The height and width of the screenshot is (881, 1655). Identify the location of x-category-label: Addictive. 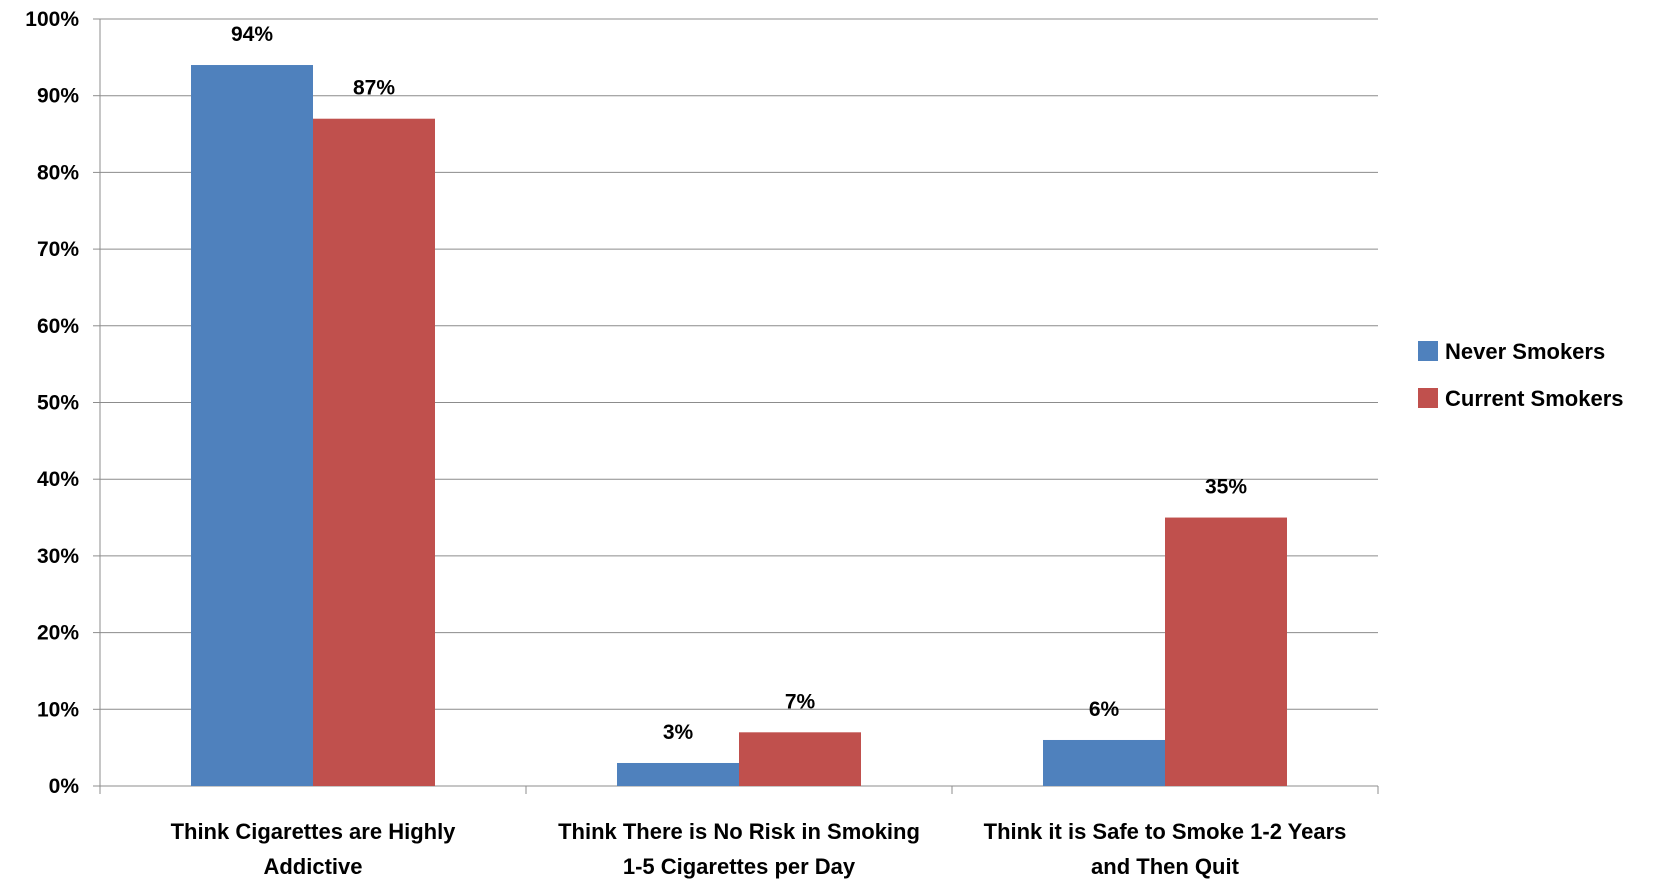
(312, 866).